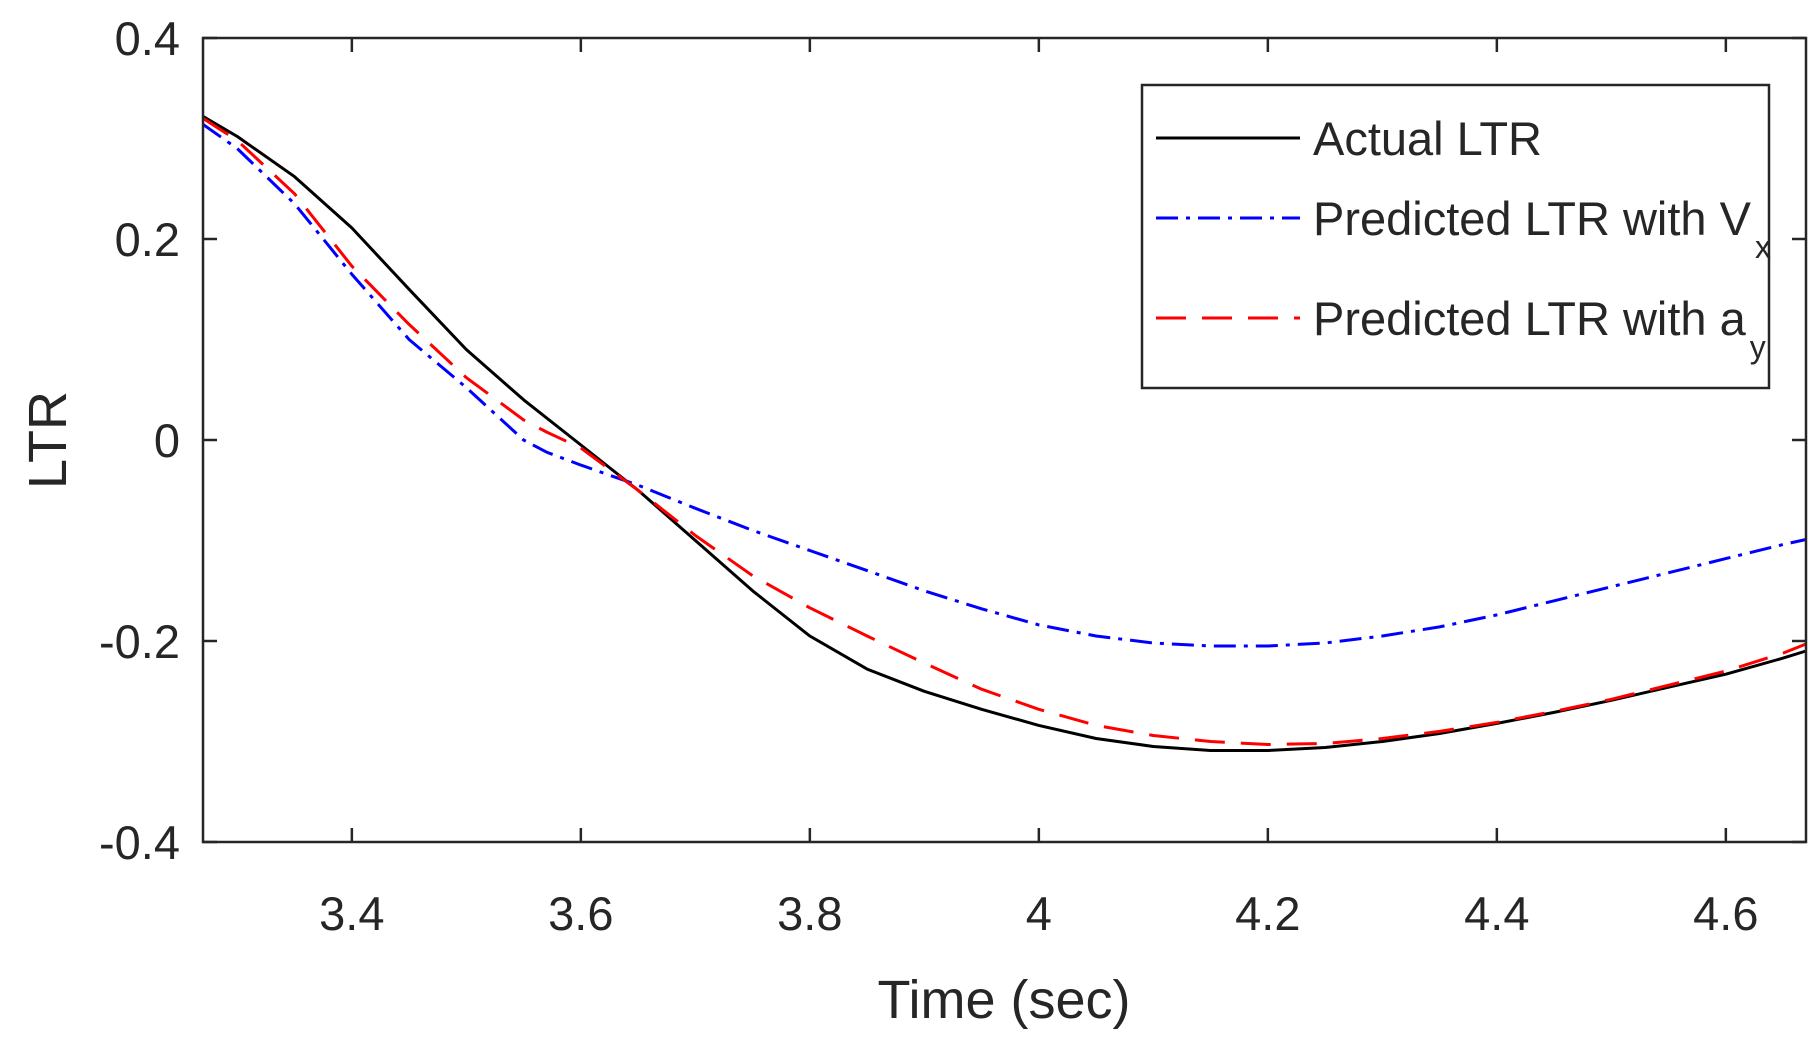  Describe the element at coordinates (139, 641) in the screenshot. I see `y-tick-label: -0.2` at that location.